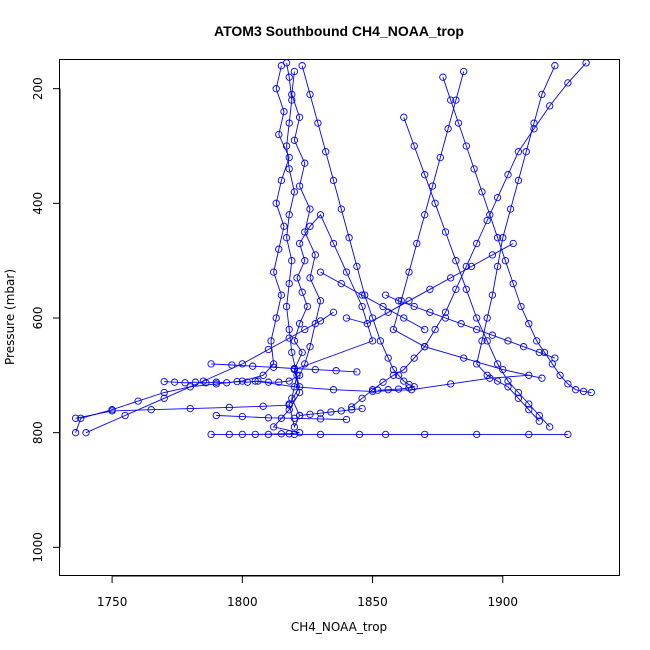  I want to click on chart-title: ATOM3 Southbound CH4_NOAA_trop, so click(339, 31).